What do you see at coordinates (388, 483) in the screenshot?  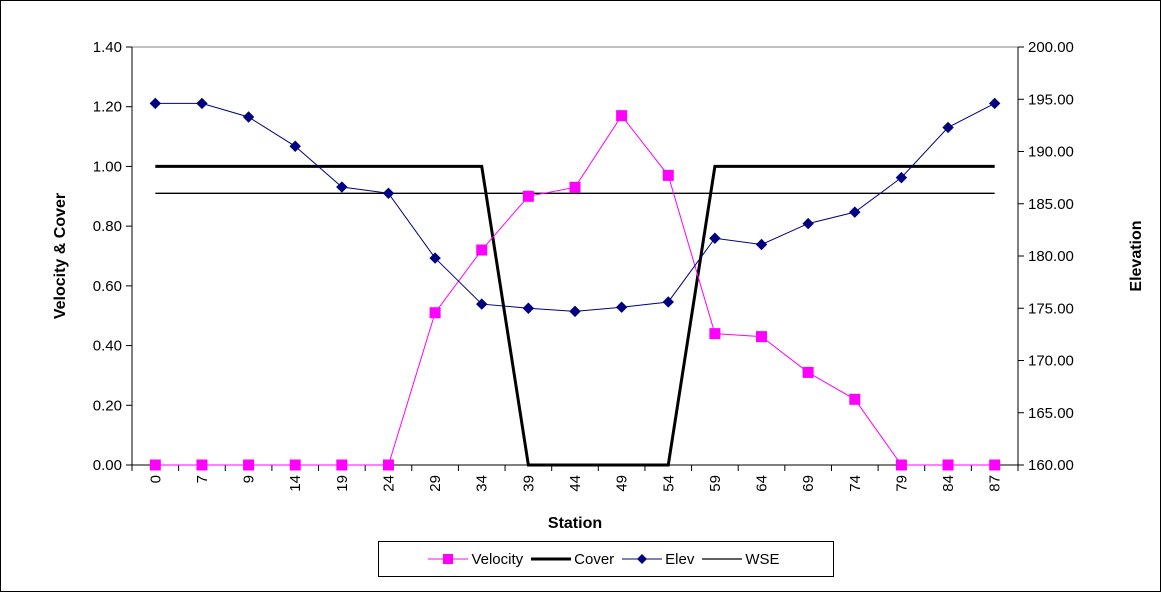 I see `x-tick-label: 24` at bounding box center [388, 483].